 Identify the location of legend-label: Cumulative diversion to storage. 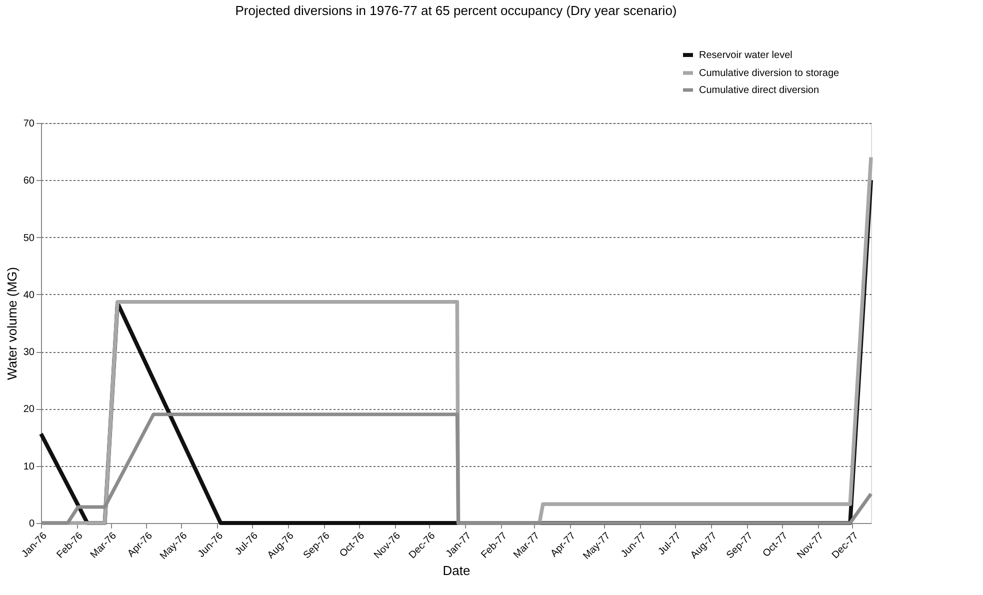
(769, 73).